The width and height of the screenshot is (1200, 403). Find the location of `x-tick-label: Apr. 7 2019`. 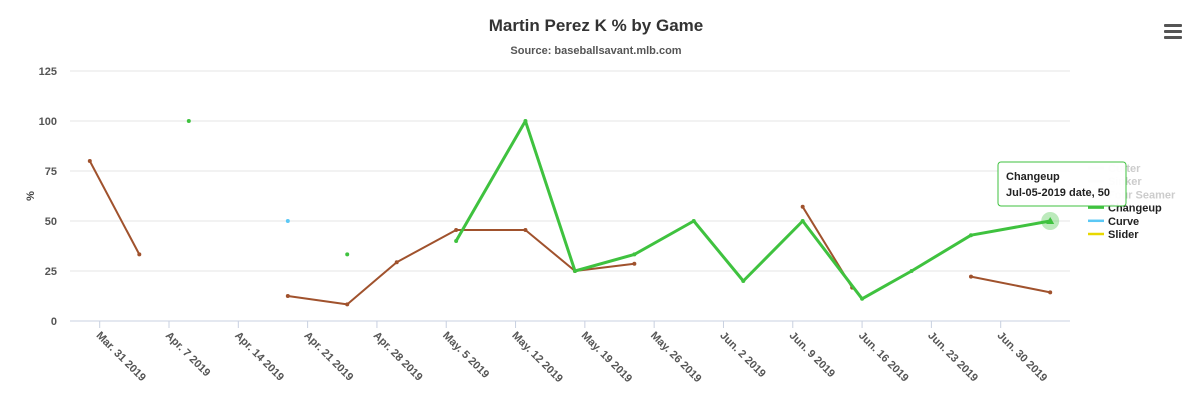

x-tick-label: Apr. 7 2019 is located at coordinates (188, 355).